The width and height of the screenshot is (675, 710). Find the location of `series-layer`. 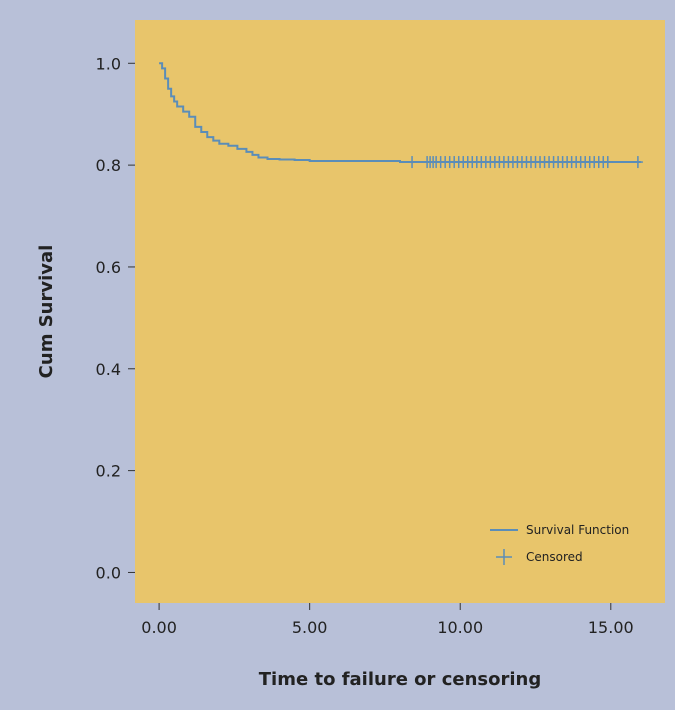

series-layer is located at coordinates (400, 113).